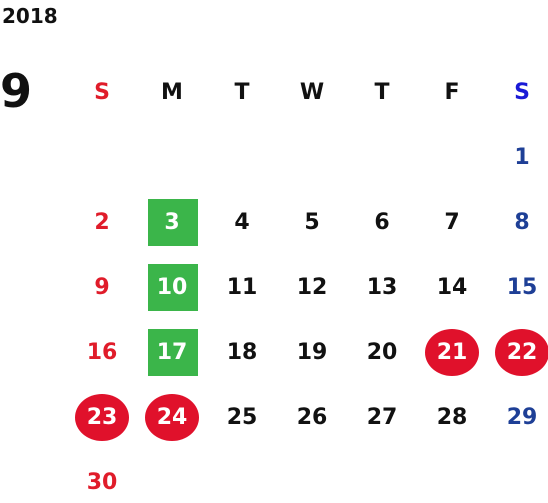  I want to click on day-number: 14, so click(452, 287).